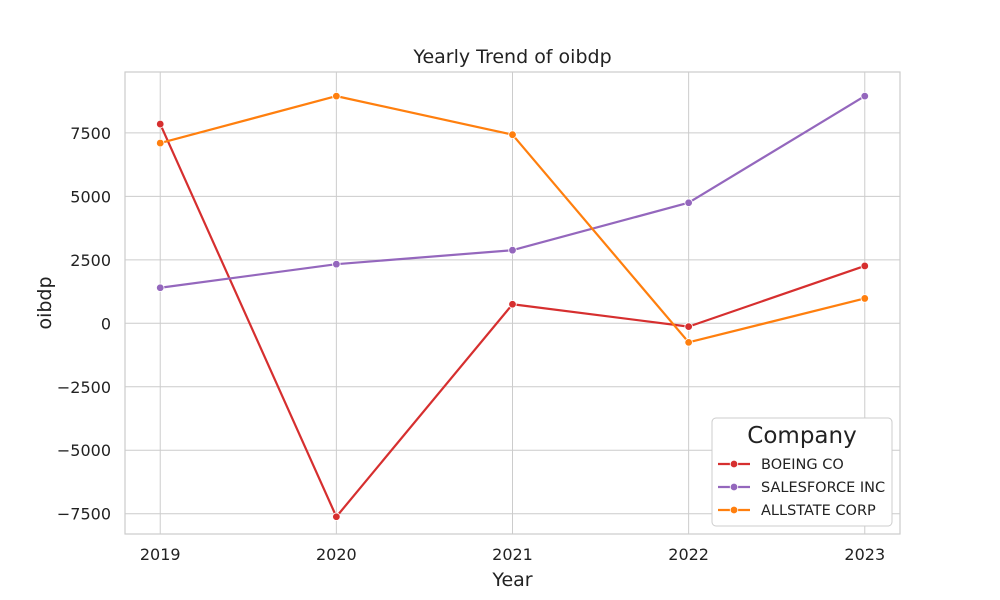  I want to click on x-tick-label: 2019, so click(160, 554).